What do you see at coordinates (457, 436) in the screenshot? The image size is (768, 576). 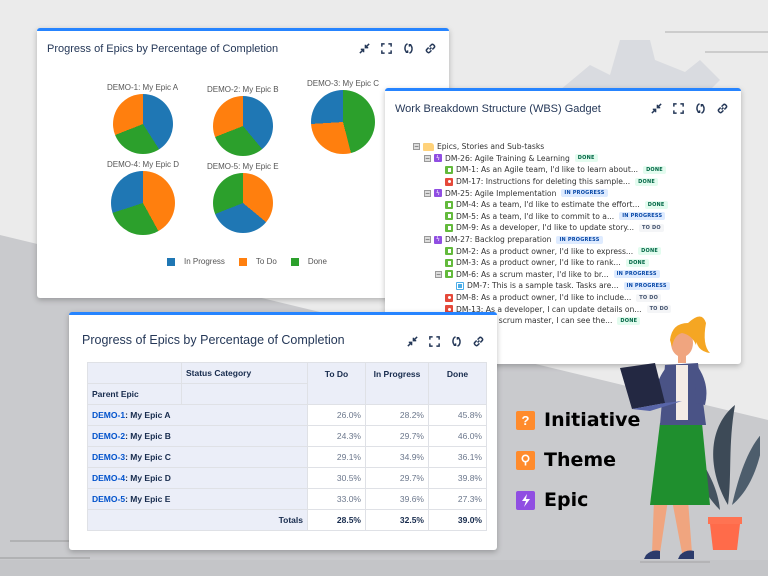 I see `done-cell: 46.0%` at bounding box center [457, 436].